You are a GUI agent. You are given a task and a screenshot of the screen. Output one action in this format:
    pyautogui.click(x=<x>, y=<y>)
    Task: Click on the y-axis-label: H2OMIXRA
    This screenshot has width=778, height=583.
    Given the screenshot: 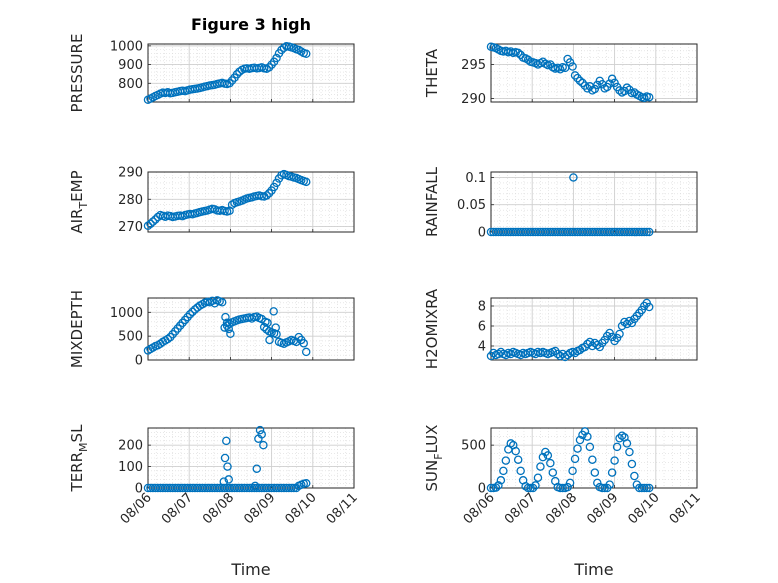 What is the action you would take?
    pyautogui.click(x=432, y=328)
    